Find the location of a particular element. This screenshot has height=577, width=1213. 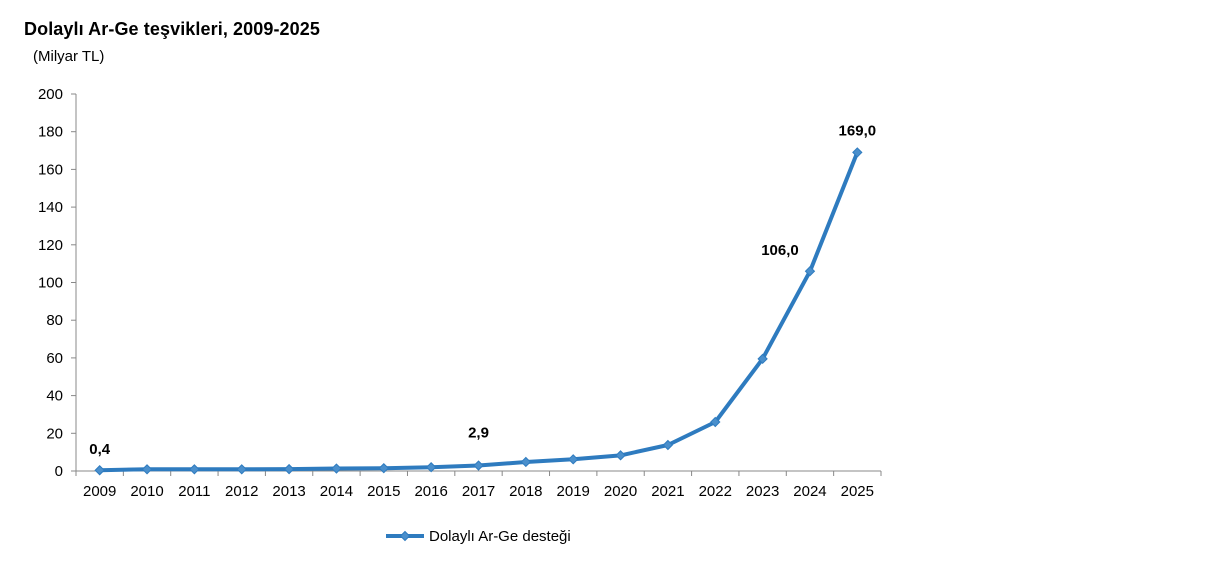

x-tick-label: 2017 is located at coordinates (478, 491).